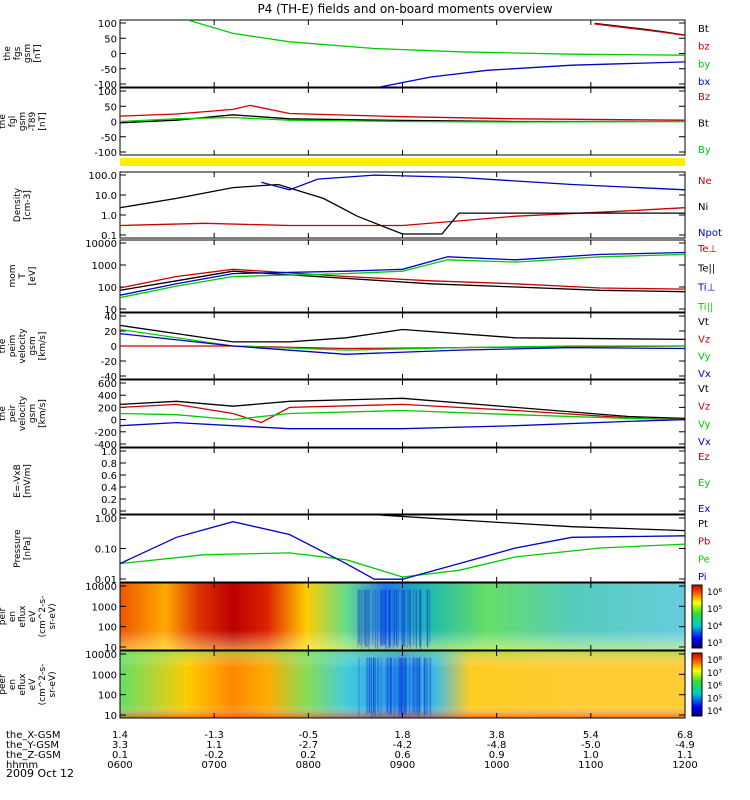 This screenshot has height=800, width=750. Describe the element at coordinates (214, 755) in the screenshot. I see `x-axis-value: -0.2` at that location.